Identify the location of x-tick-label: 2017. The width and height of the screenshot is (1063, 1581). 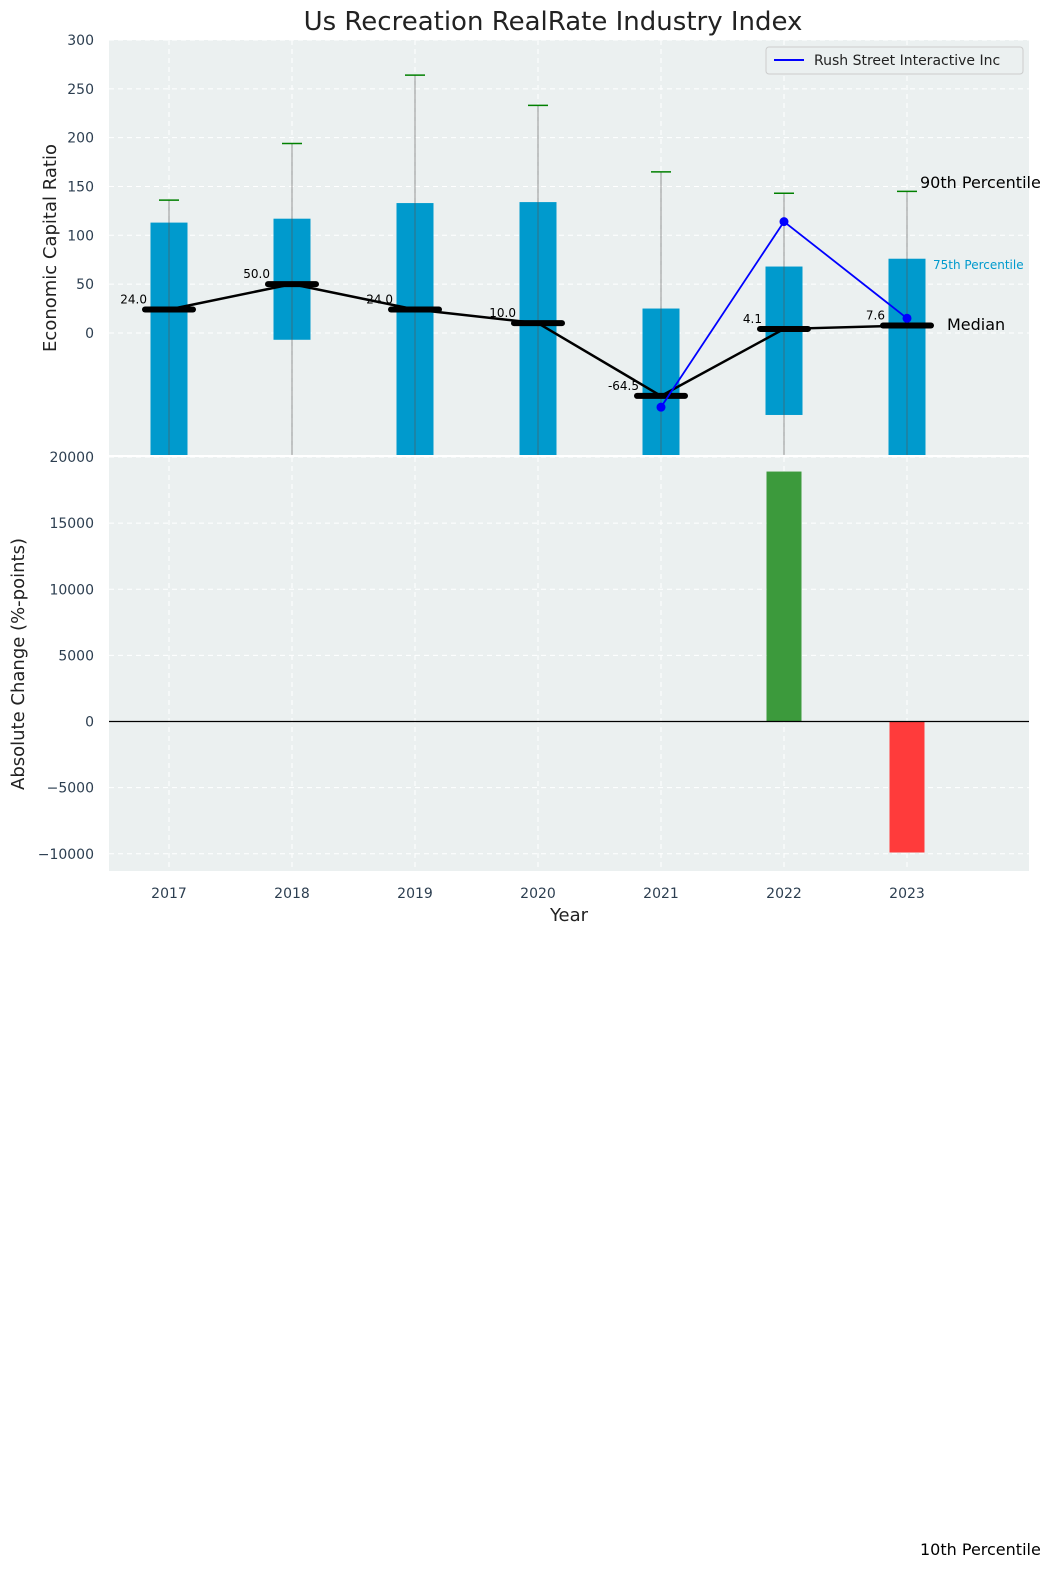
(169, 894).